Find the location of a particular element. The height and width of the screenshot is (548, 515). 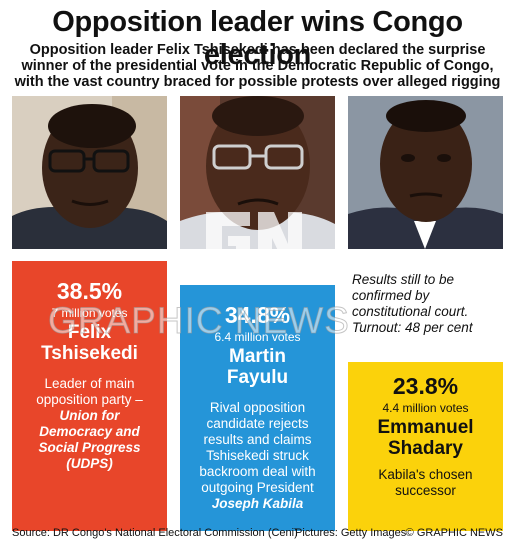

candidate-last-name: Shadary is located at coordinates (425, 448).